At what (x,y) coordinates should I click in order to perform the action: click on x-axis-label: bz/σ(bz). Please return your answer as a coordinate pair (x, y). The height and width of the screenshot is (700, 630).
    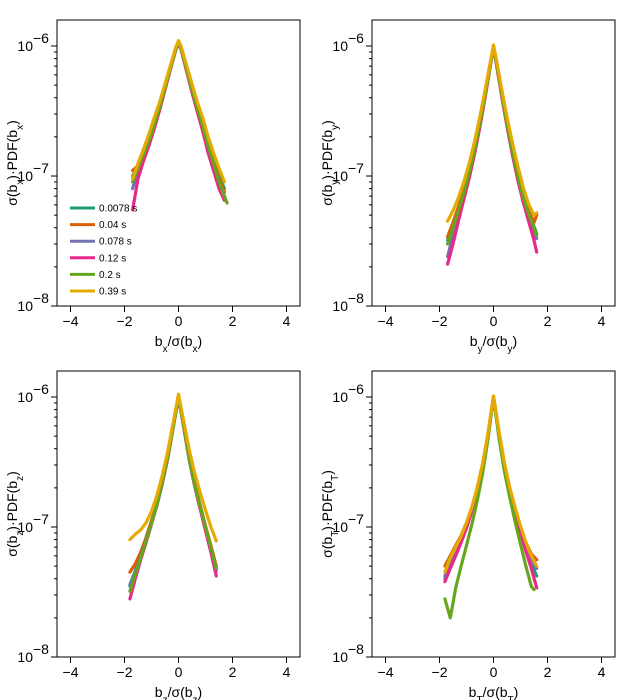
    Looking at the image, I should click on (178, 692).